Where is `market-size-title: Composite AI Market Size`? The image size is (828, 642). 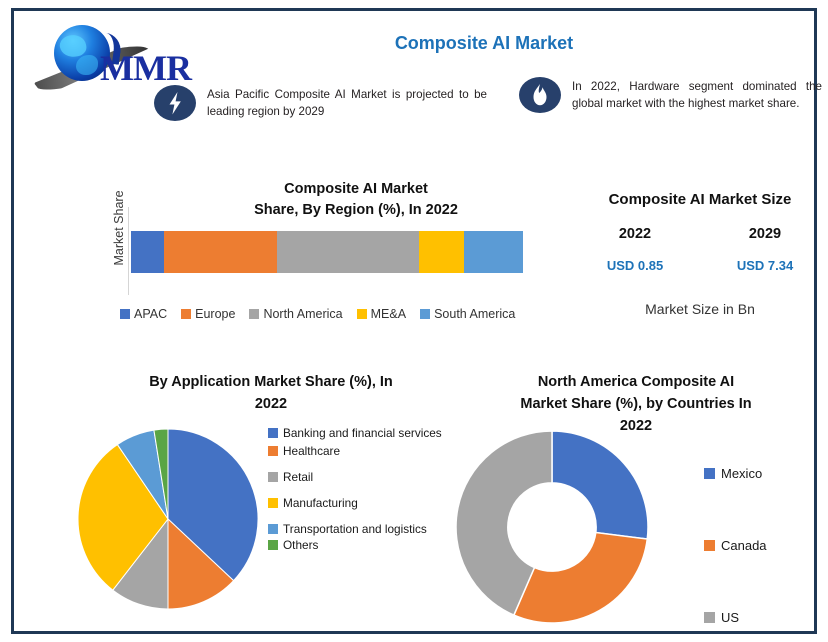 market-size-title: Composite AI Market Size is located at coordinates (700, 199).